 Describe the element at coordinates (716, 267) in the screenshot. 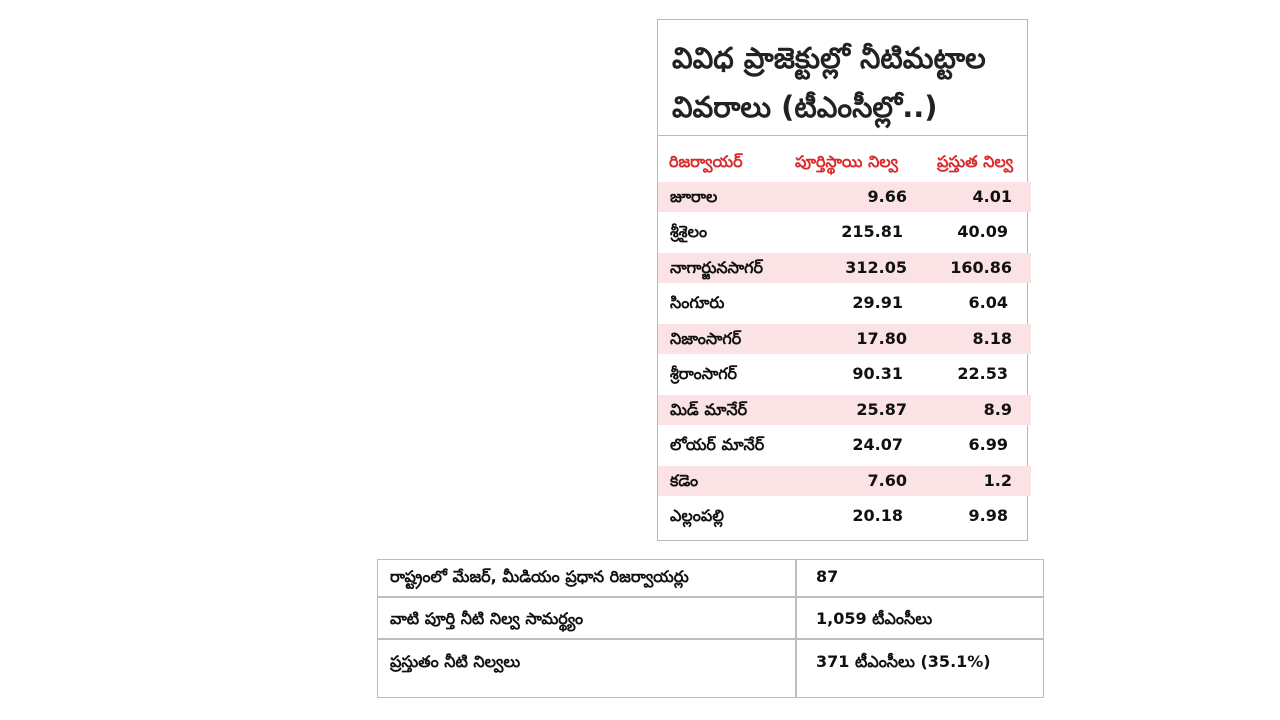

I see `reservoir-name: నాగార్జునసాగర్` at that location.